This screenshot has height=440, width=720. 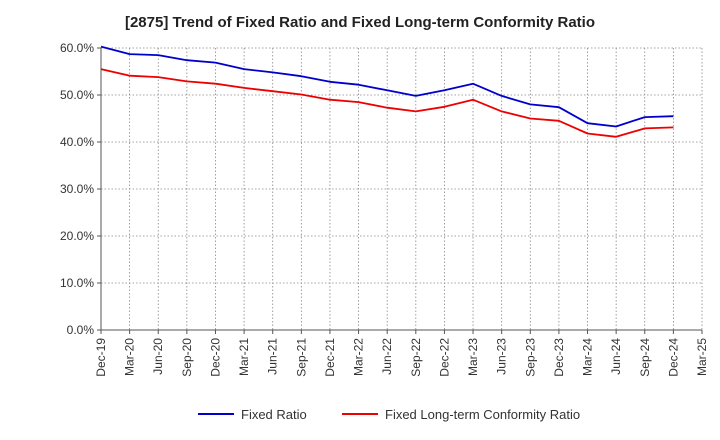 I want to click on y-tick-label: 40.0%, so click(x=77, y=142).